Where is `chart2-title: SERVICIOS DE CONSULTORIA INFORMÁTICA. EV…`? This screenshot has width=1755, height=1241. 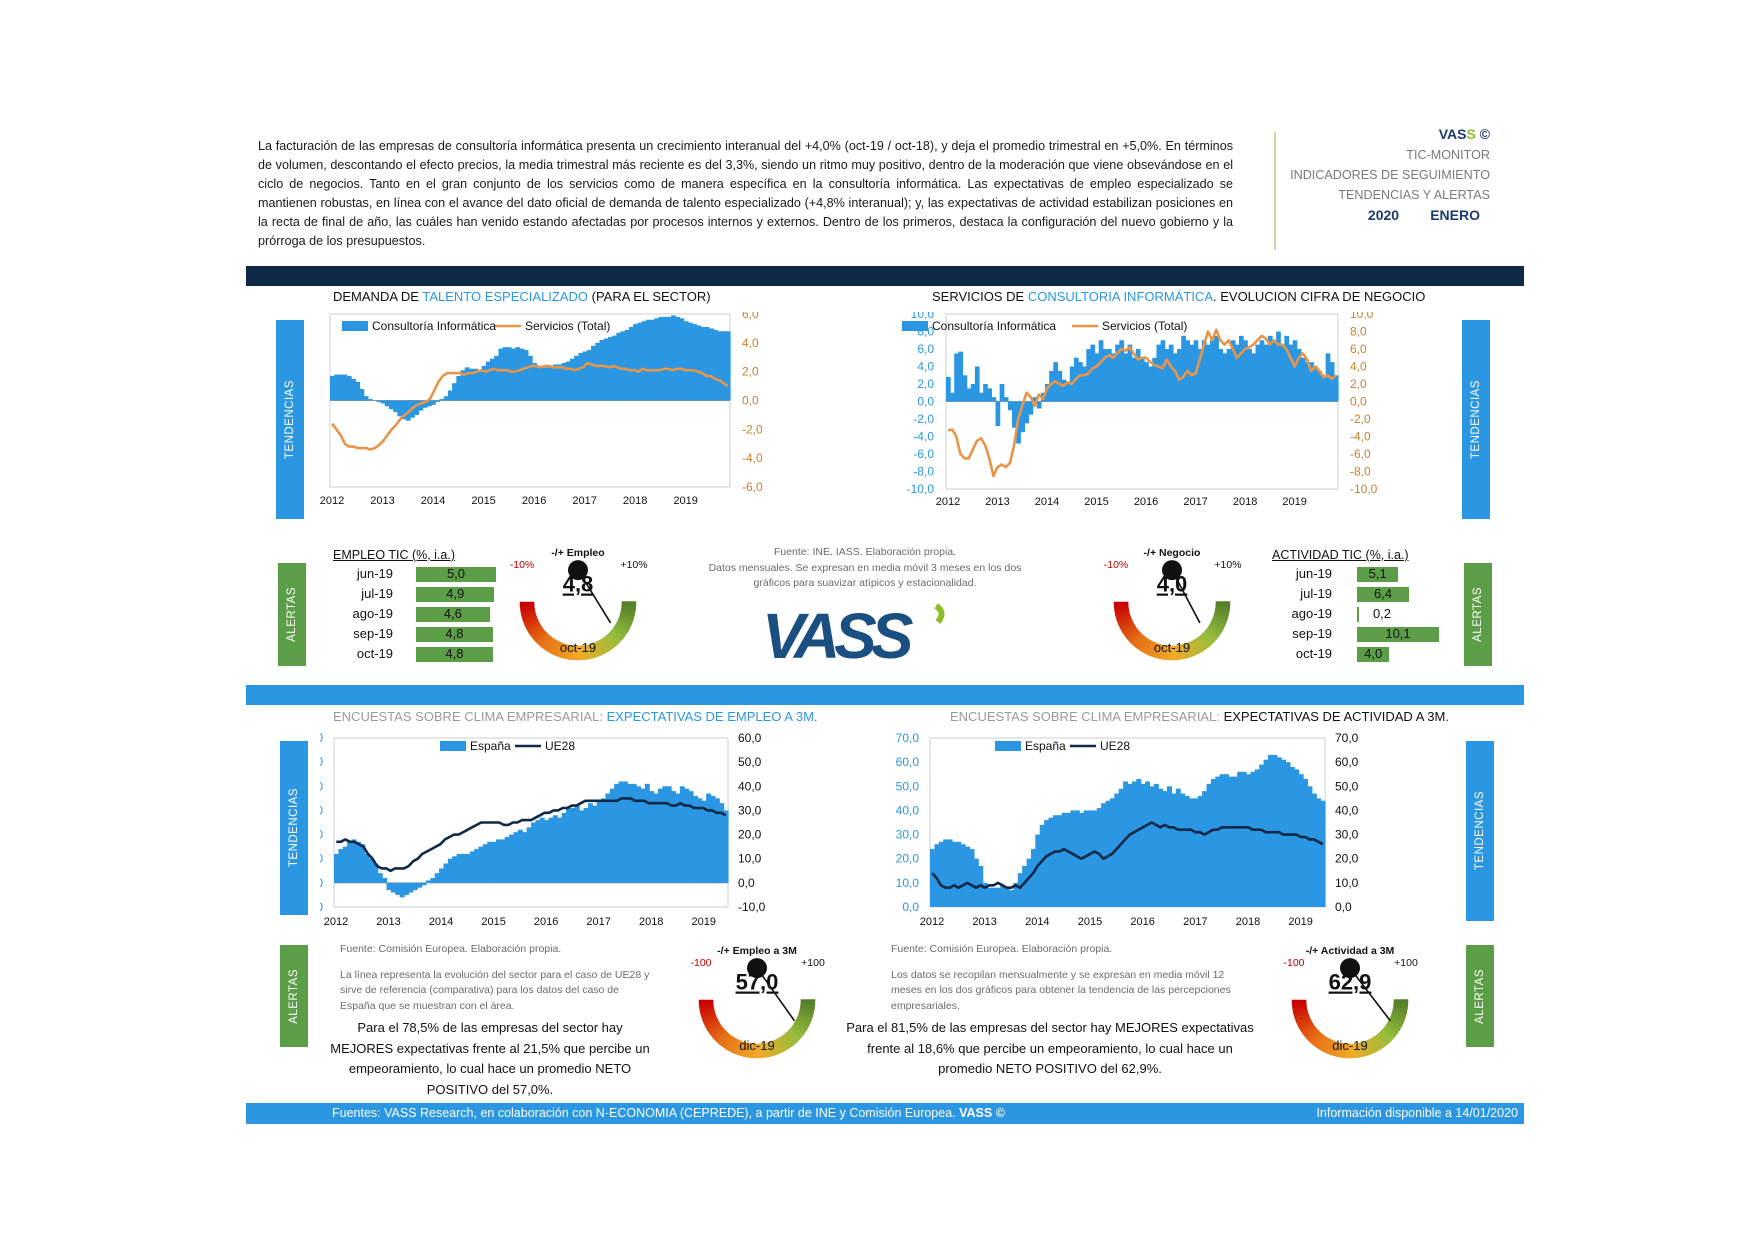
chart2-title: SERVICIOS DE CONSULTORIA INFORMÁTICA. EV… is located at coordinates (1178, 296).